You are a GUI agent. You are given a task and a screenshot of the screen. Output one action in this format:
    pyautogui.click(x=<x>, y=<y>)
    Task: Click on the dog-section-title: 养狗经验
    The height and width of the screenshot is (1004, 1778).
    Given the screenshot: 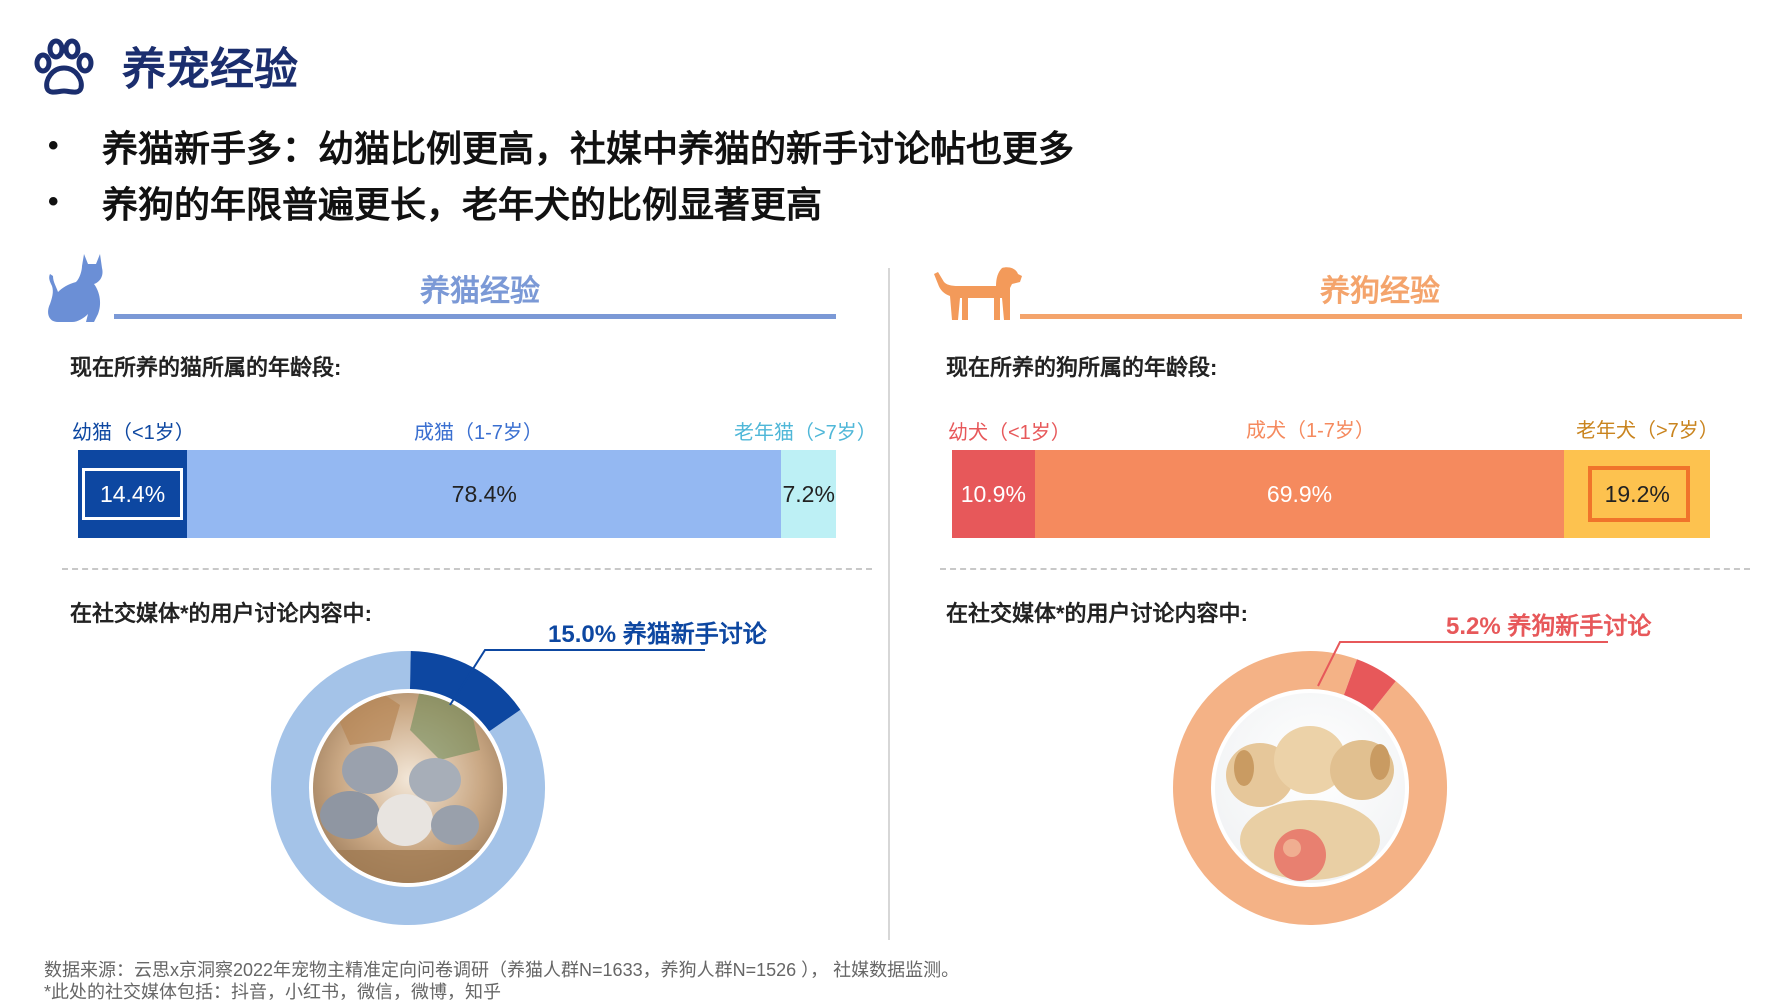 What is the action you would take?
    pyautogui.click(x=1380, y=291)
    